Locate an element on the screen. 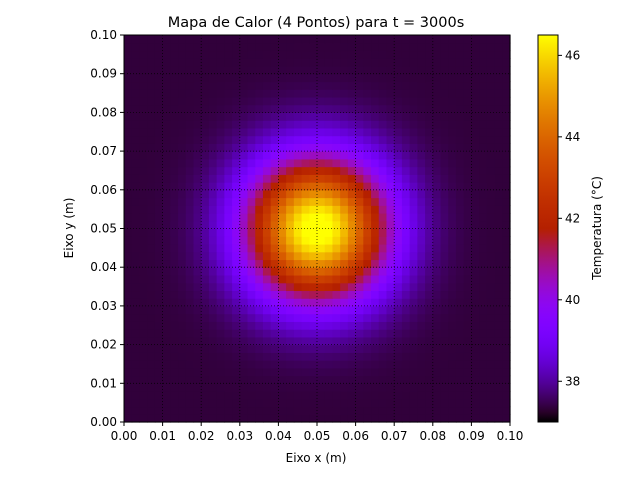 The width and height of the screenshot is (640, 480). y-tick-label: 0.00 is located at coordinates (103, 422).